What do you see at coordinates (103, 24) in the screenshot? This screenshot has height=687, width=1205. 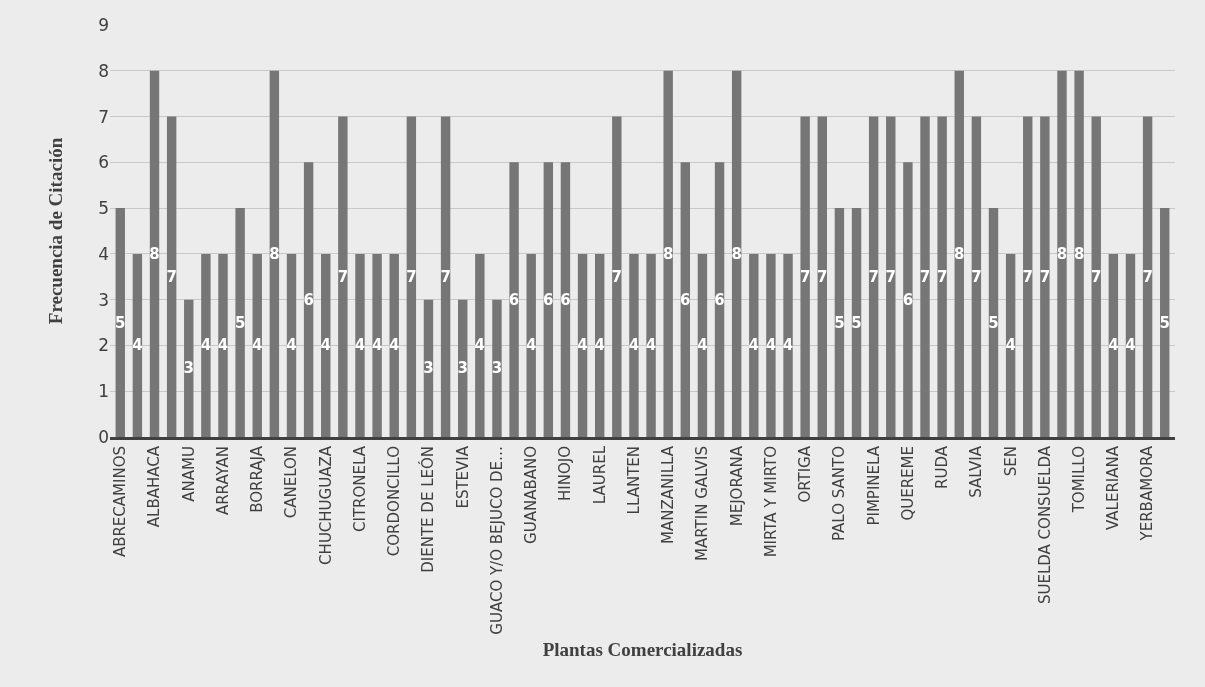 I see `y-tick-label: 9` at bounding box center [103, 24].